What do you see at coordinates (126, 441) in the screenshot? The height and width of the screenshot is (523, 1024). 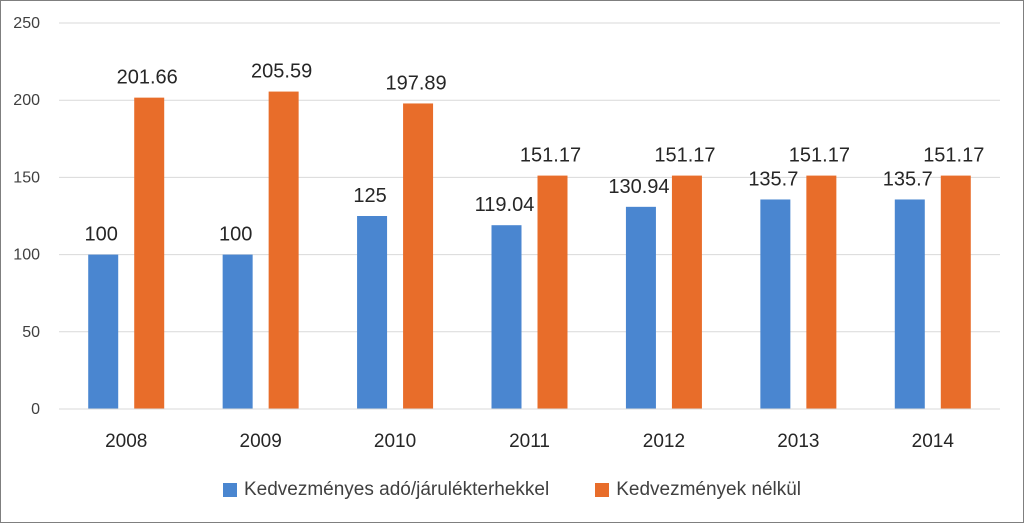 I see `x-tick-label: 2008` at bounding box center [126, 441].